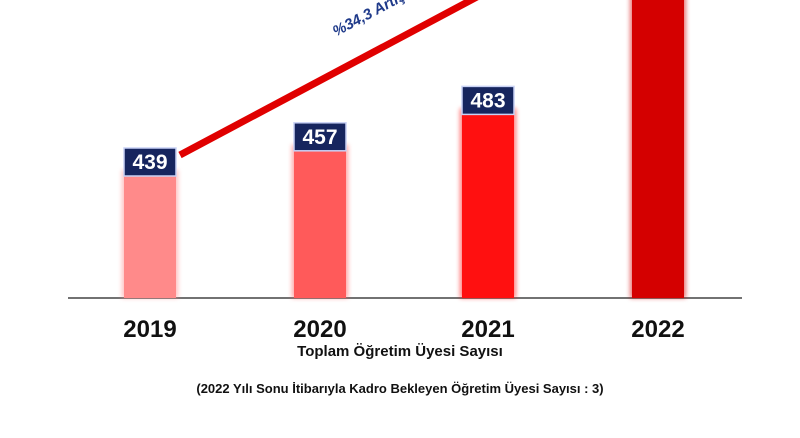  Describe the element at coordinates (150, 234) in the screenshot. I see `bar-2019` at that location.